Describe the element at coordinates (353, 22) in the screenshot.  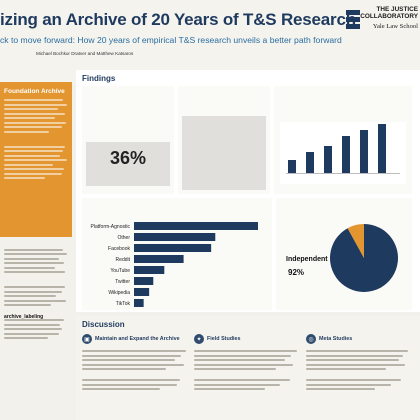
I see `logo-mark-icon` at that location.